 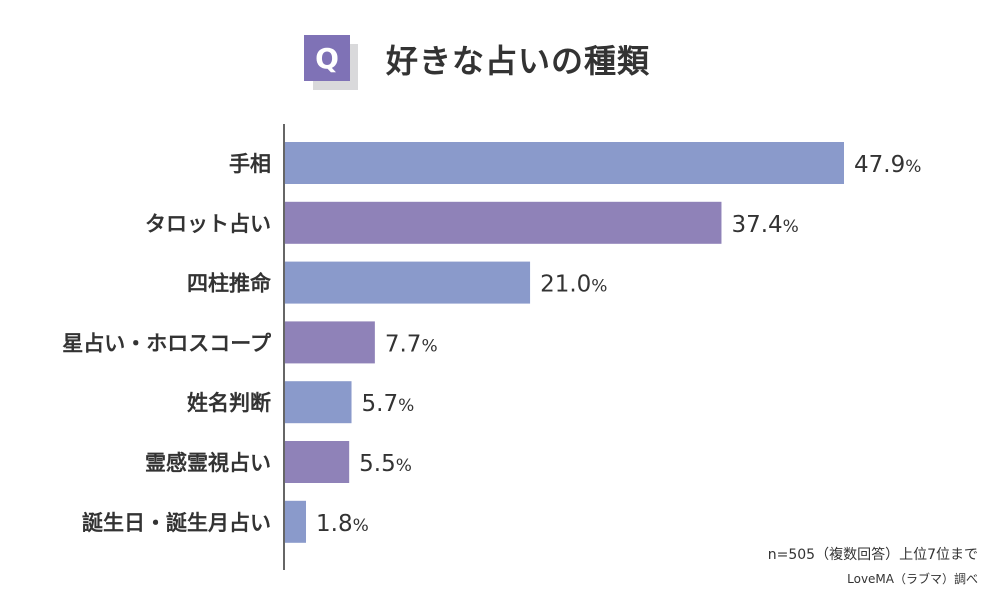 I want to click on category-label: タロット占い, so click(x=208, y=224).